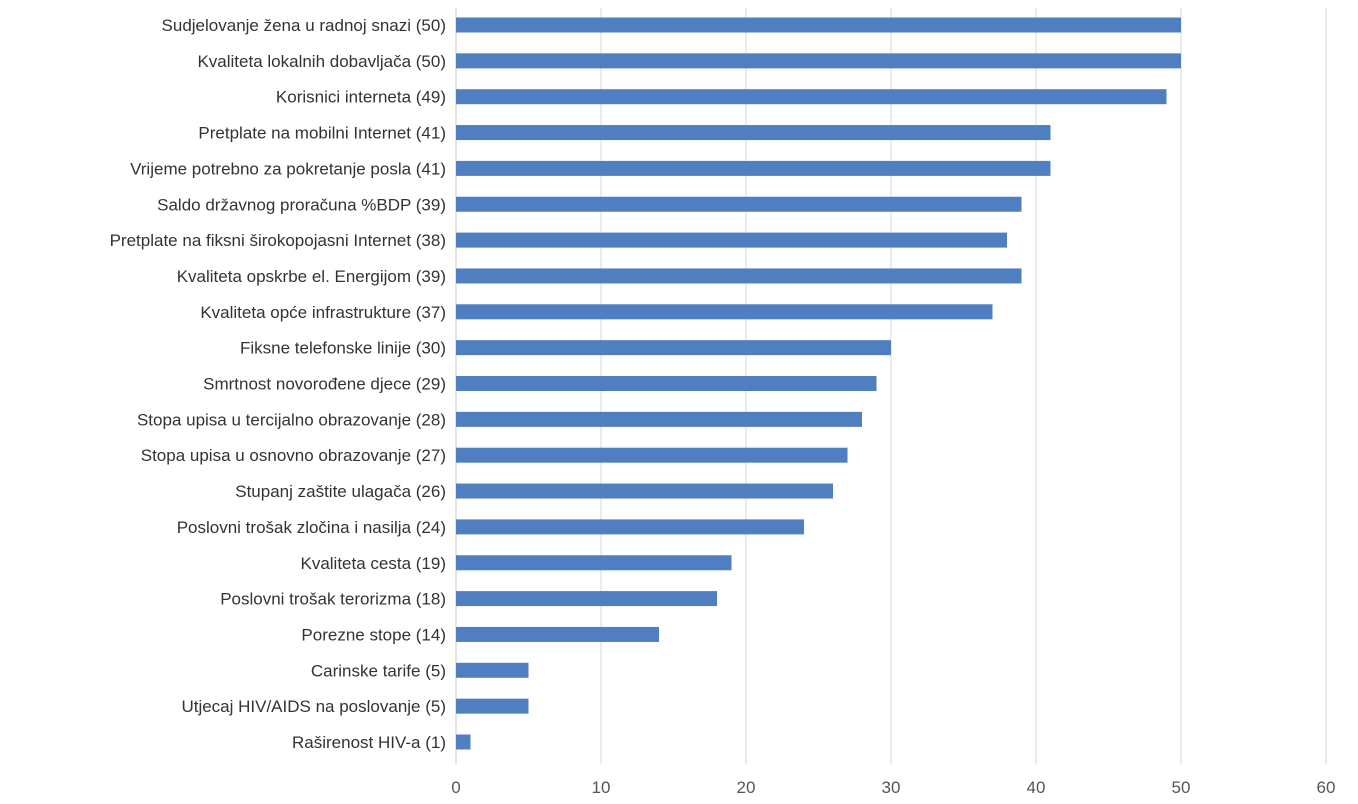 This screenshot has width=1358, height=804. Describe the element at coordinates (311, 276) in the screenshot. I see `category-label: Kvaliteta opskrbe el. Energijom (39)` at that location.